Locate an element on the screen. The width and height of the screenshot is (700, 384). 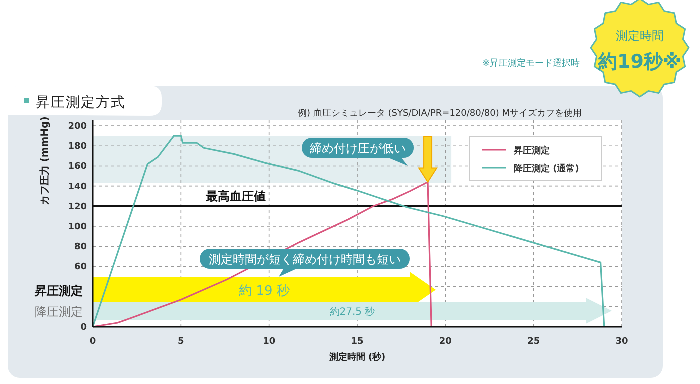
y-tick-label: 0 is located at coordinates (83, 328).